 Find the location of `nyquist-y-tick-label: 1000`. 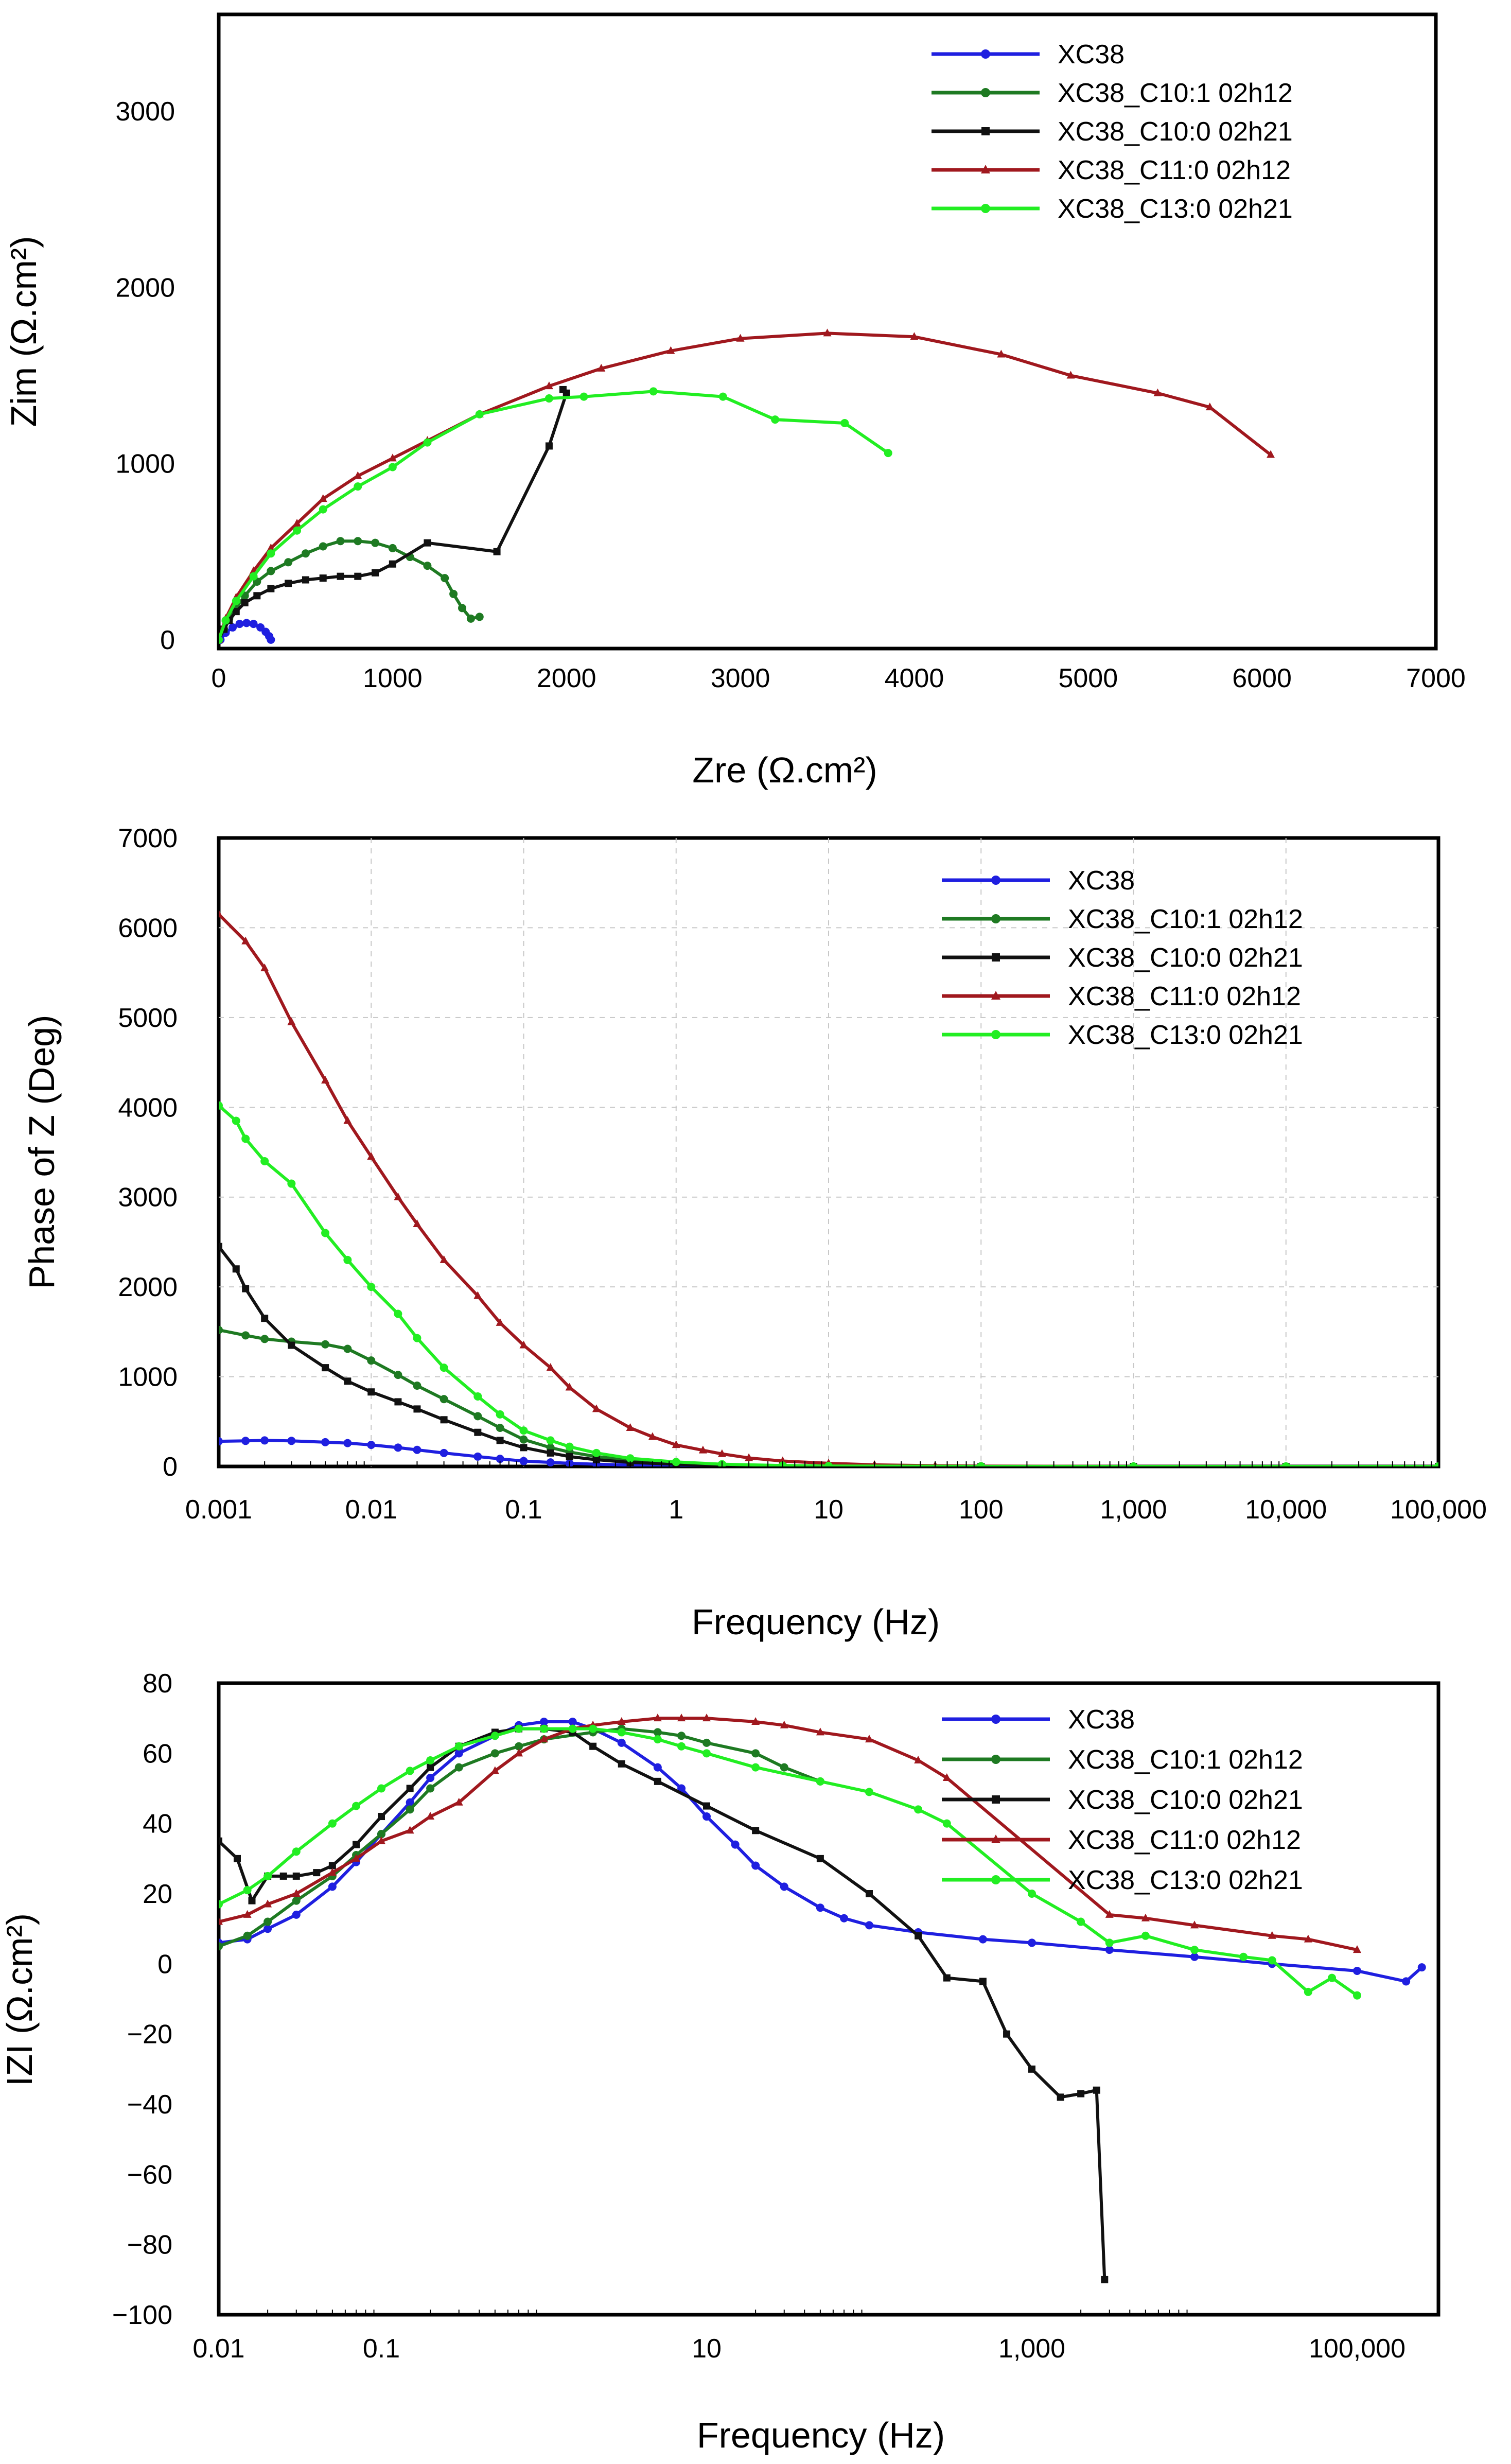

nyquist-y-tick-label: 1000 is located at coordinates (145, 464).